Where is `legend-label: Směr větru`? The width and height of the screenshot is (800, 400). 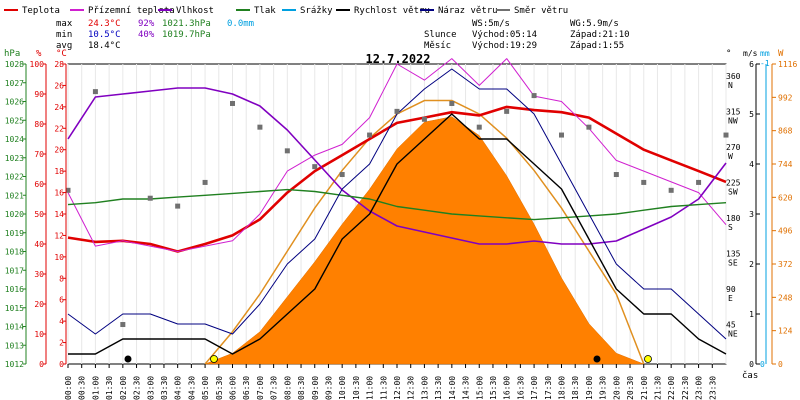
legend-label: Směr větru is located at coordinates (541, 11).